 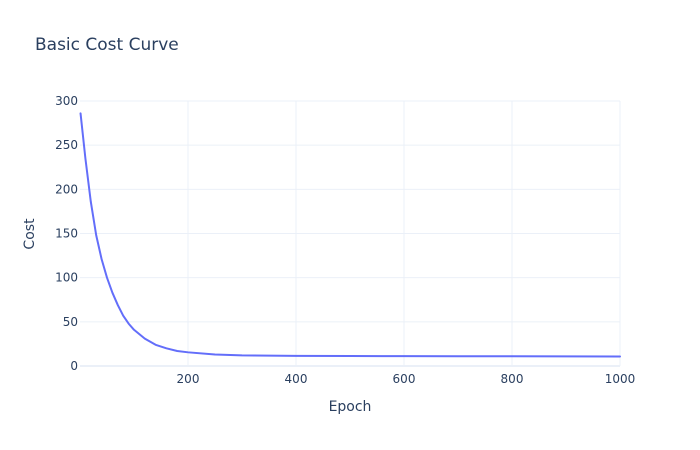 I want to click on y-tick-label: 200, so click(x=66, y=189).